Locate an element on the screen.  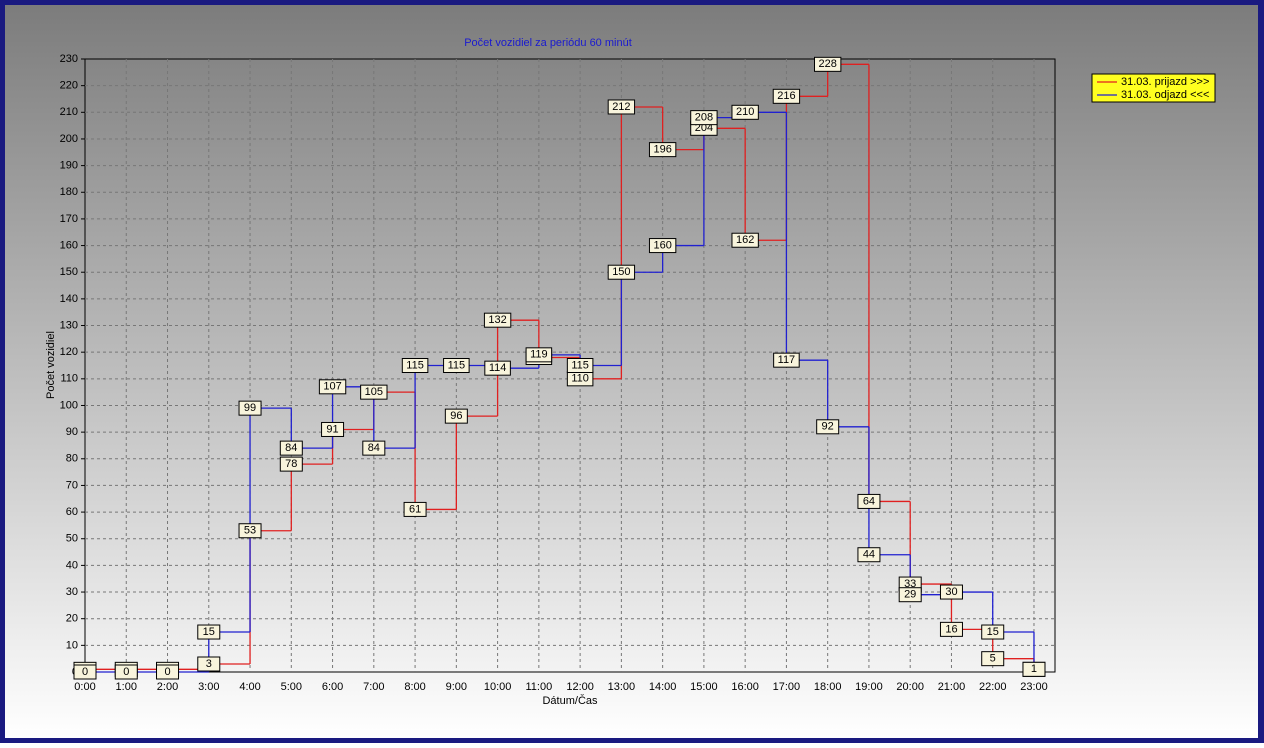
value-label-text: 3 is located at coordinates (209, 664).